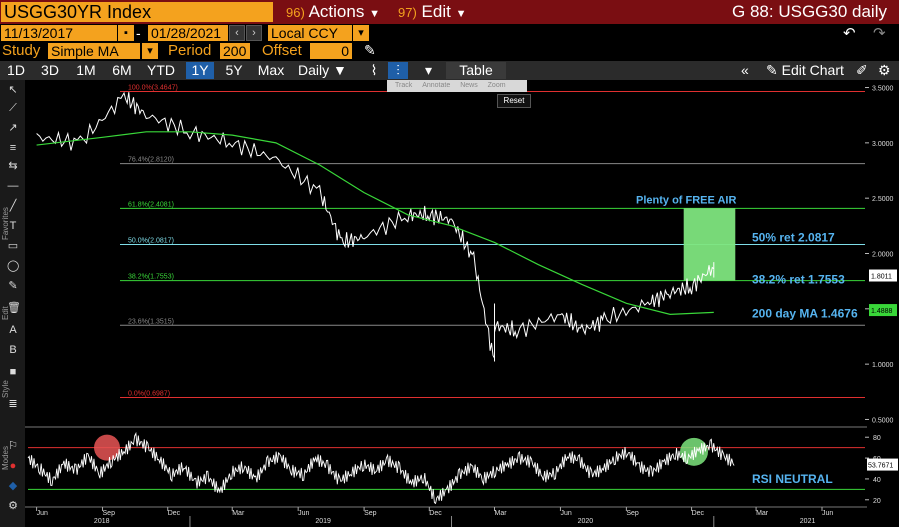 This screenshot has height=527, width=899. Describe the element at coordinates (436, 85) in the screenshot. I see `popup-annotate: Annotate` at that location.